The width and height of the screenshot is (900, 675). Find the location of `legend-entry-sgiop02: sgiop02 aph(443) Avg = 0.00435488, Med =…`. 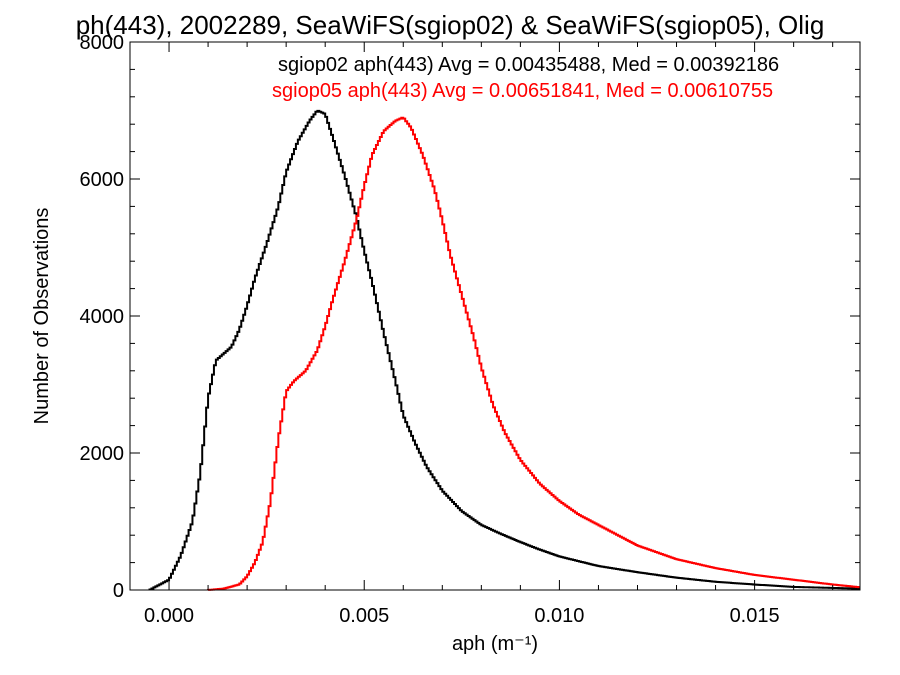

legend-entry-sgiop02: sgiop02 aph(443) Avg = 0.00435488, Med =… is located at coordinates (528, 65).